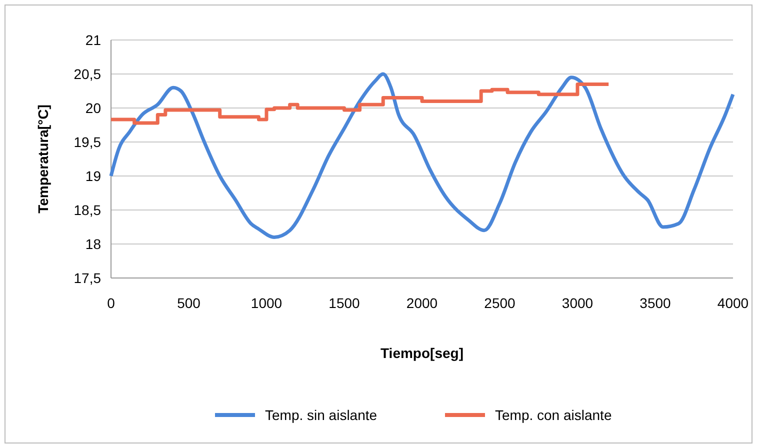  I want to click on y-axis-title: Temperatura[°C], so click(43, 159).